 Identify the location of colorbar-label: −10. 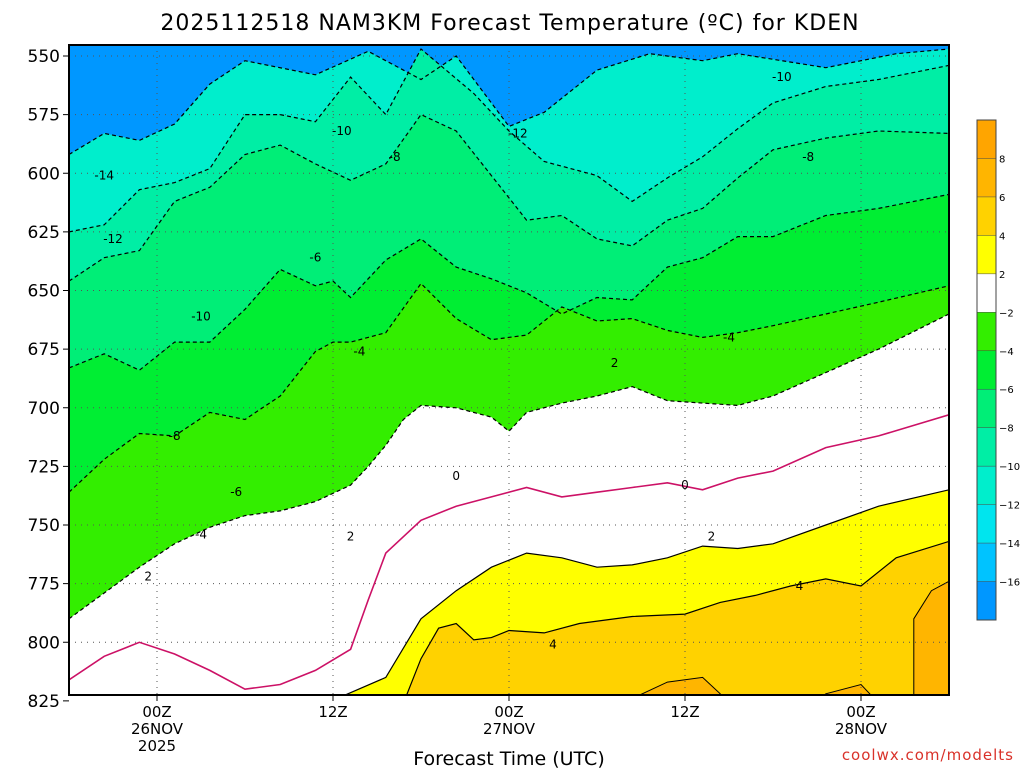
(1009, 467).